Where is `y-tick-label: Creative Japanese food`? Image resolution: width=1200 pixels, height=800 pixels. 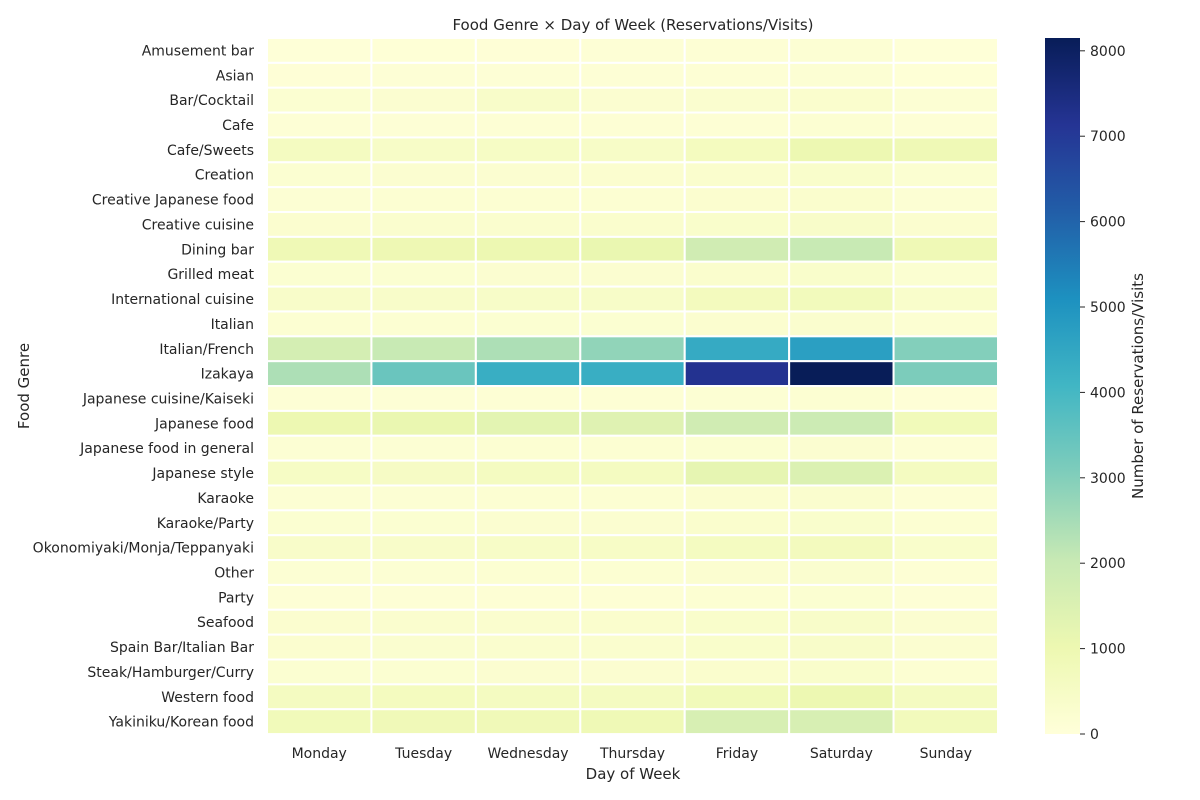
y-tick-label: Creative Japanese food is located at coordinates (173, 201).